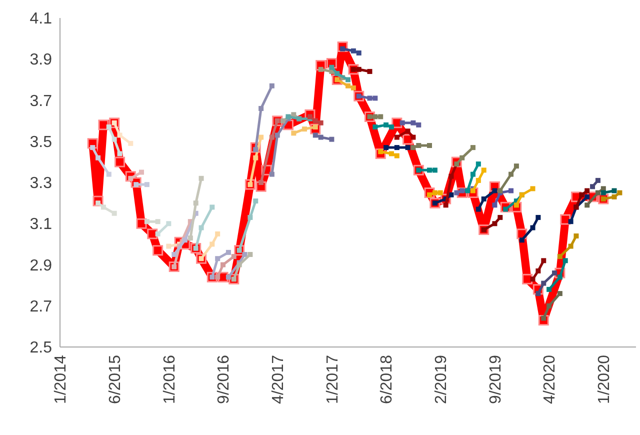 Image resolution: width=640 pixels, height=435 pixels. I want to click on x-tick-label: 1/2020, so click(604, 379).